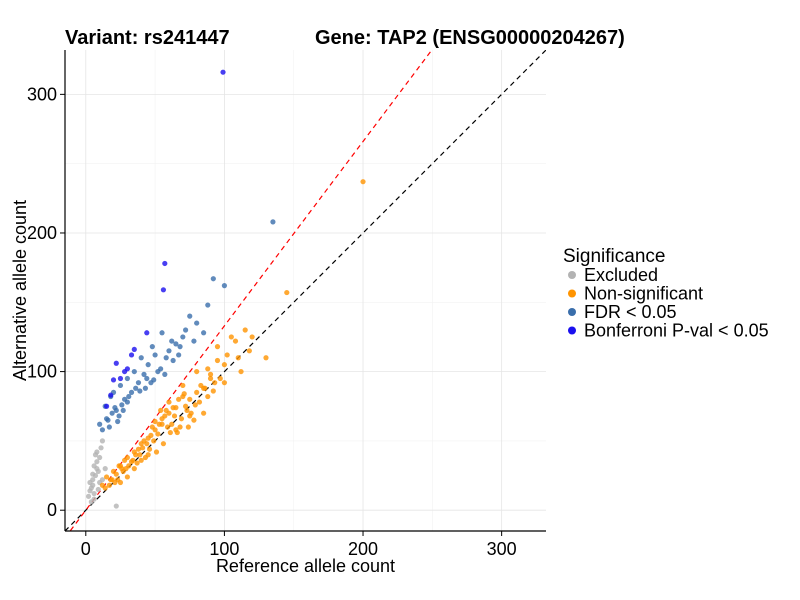 The image size is (800, 600). Describe the element at coordinates (42, 94) in the screenshot. I see `y-tick-label: 300` at that location.